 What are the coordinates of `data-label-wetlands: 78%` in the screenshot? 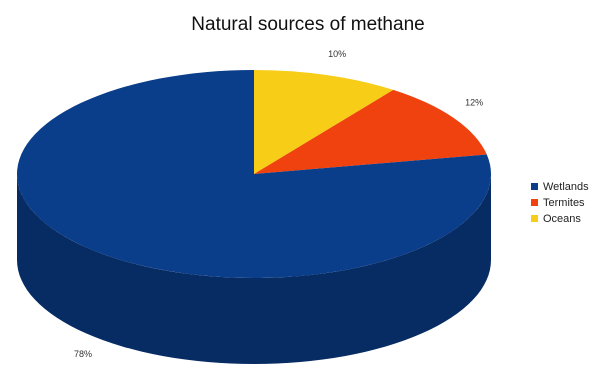 It's located at (83, 354).